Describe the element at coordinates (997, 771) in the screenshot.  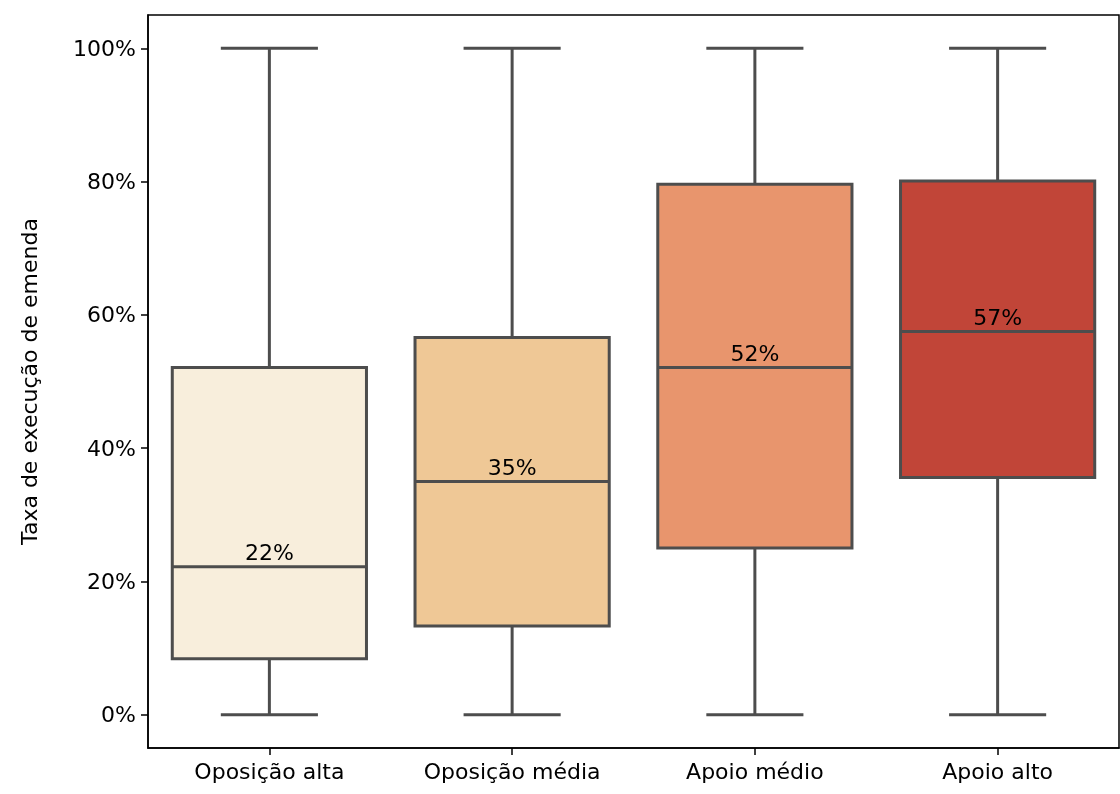
I see `x-tick-label: Apoio alto` at that location.